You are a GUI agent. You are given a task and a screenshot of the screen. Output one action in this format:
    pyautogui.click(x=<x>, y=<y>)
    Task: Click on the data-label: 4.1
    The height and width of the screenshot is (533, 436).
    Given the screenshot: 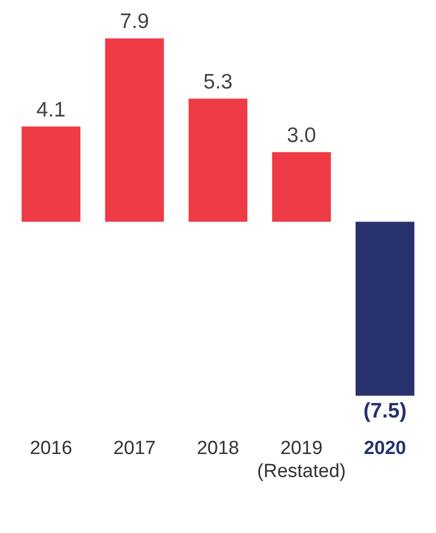 What is the action you would take?
    pyautogui.click(x=51, y=110)
    